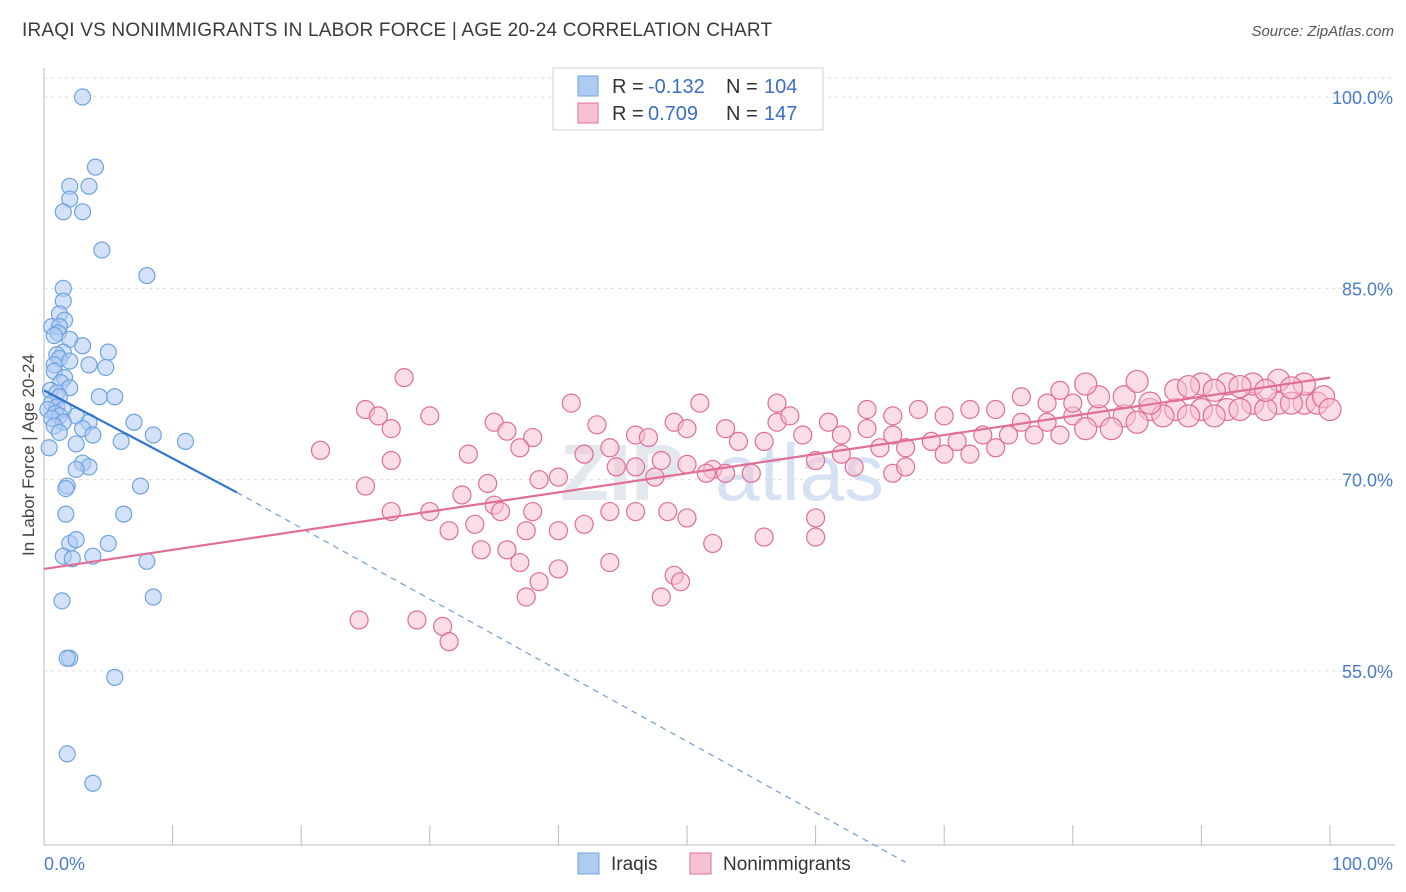 The image size is (1406, 892). Describe the element at coordinates (1362, 864) in the screenshot. I see `x-tick-label-1: 100.0%` at that location.